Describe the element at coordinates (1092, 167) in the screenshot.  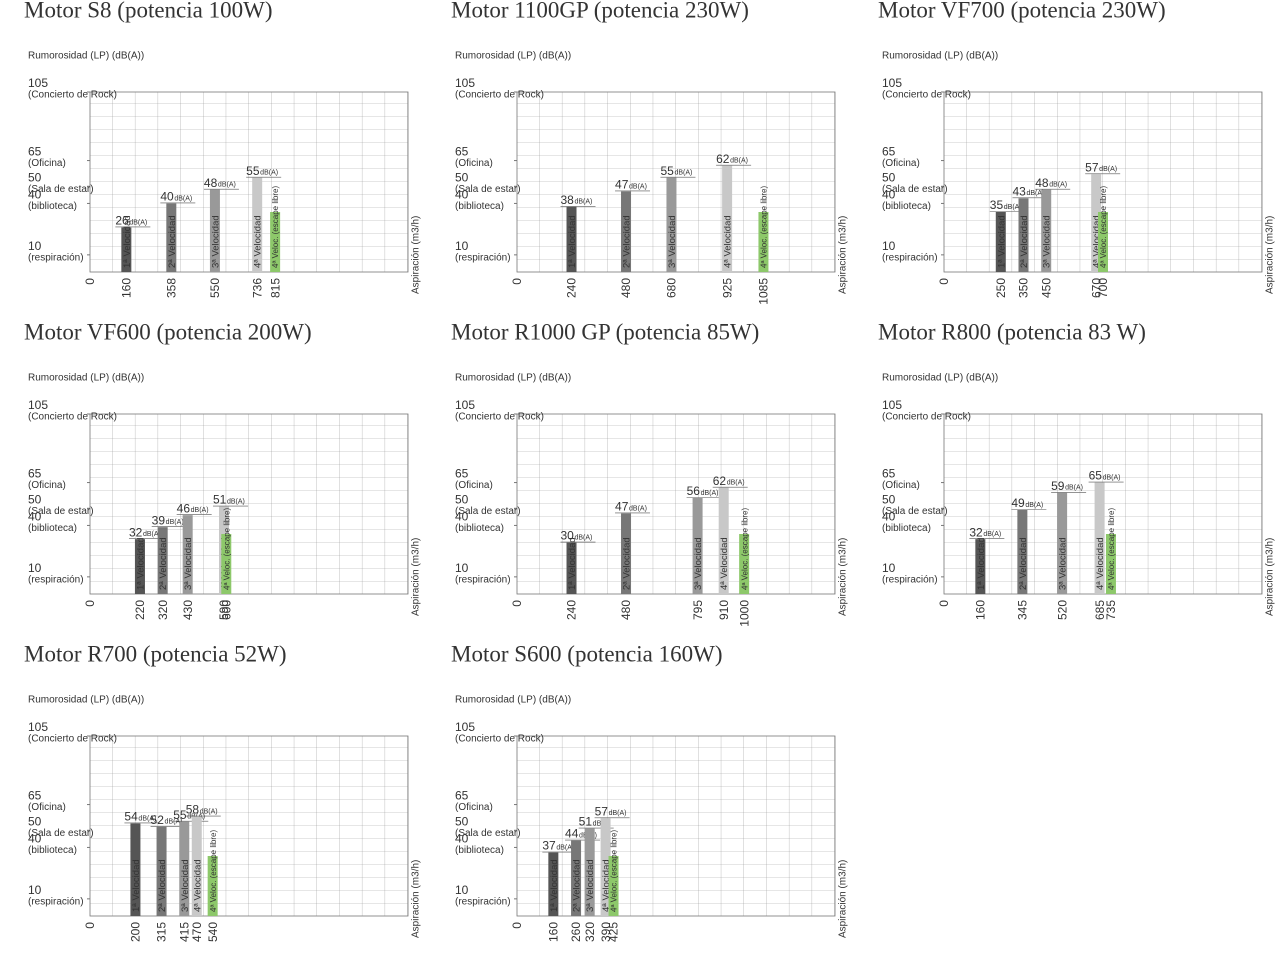
I see `value-label: 57` at that location.